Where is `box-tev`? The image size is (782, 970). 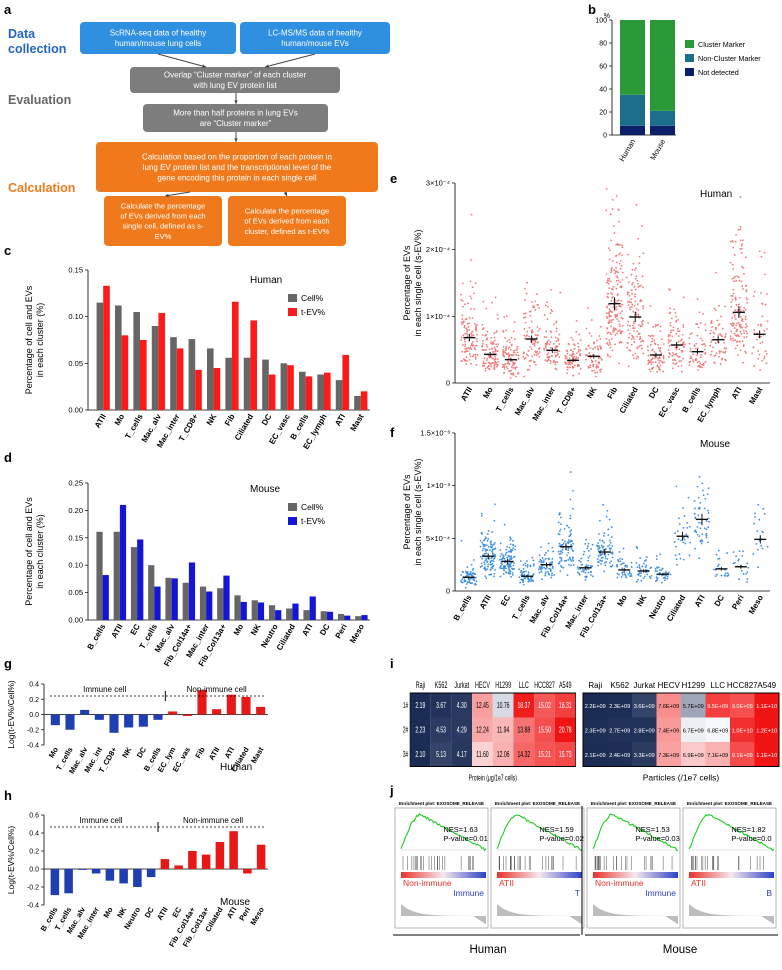 box-tev is located at coordinates (287, 221).